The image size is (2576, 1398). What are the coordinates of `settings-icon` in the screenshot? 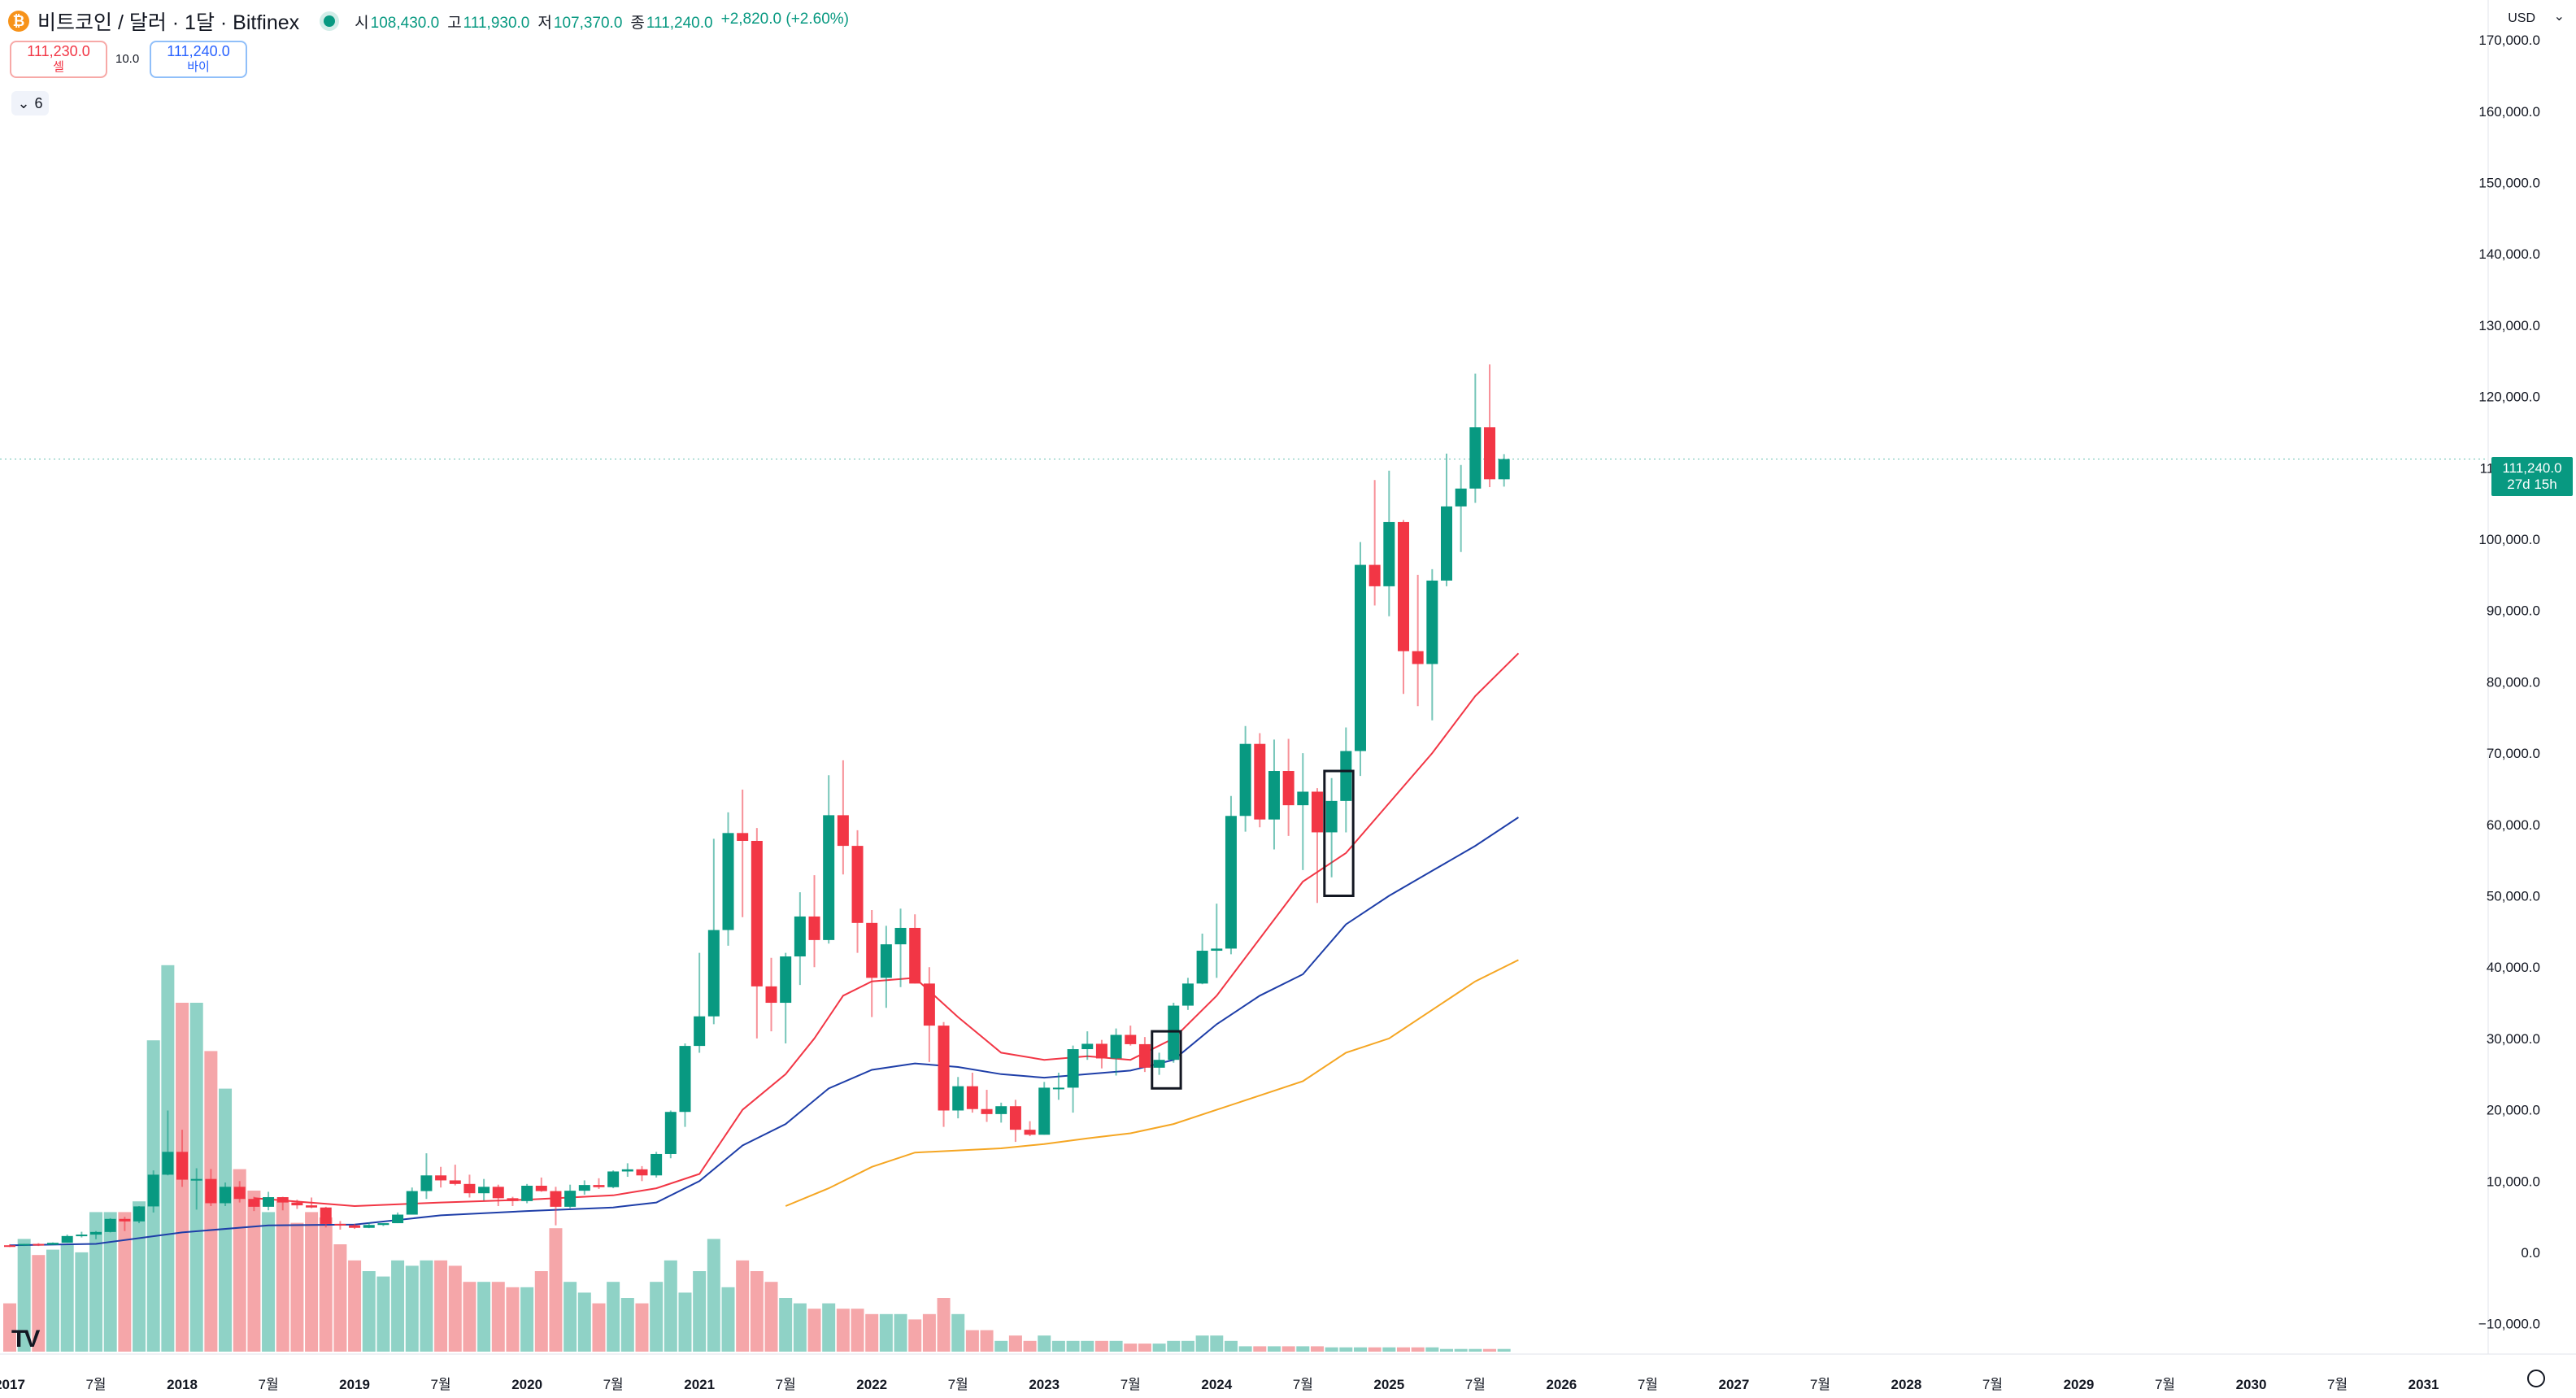 It's located at (2536, 1378).